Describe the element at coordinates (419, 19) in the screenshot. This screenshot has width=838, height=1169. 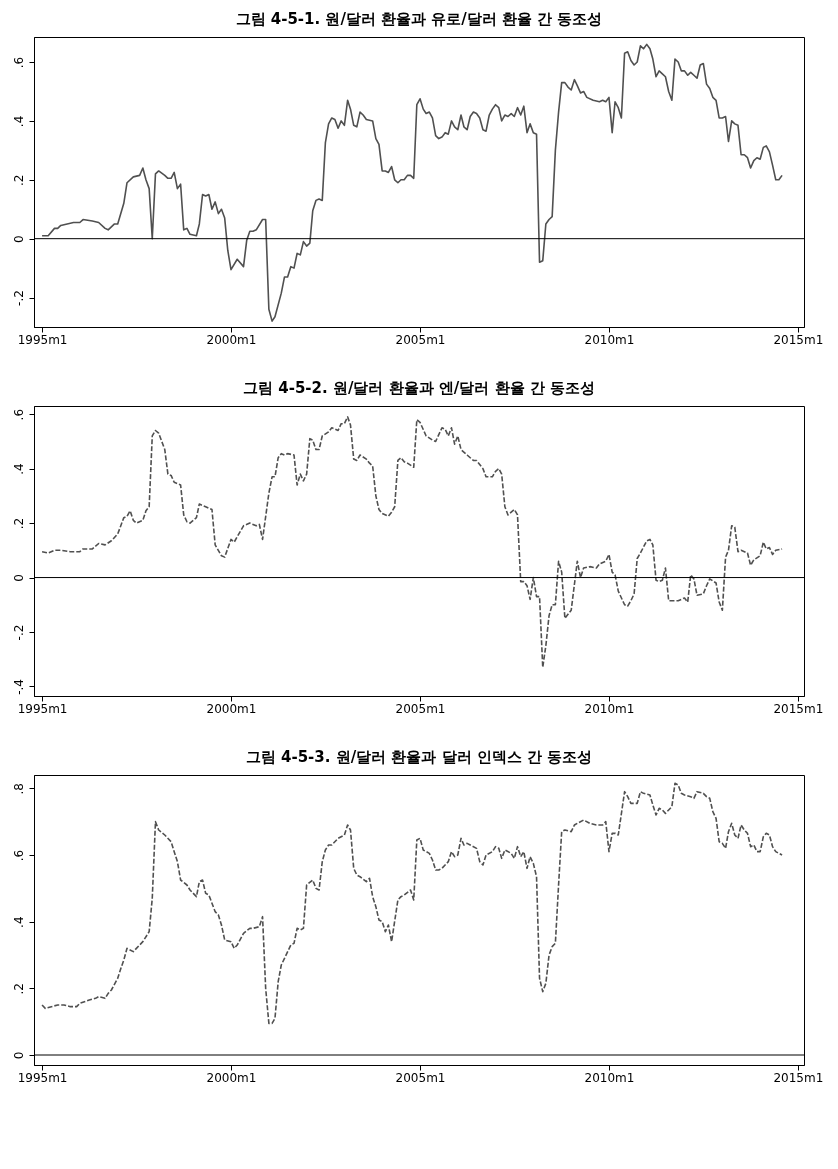
I see `chart-title: 그림 4-5-1. 원/달러 환율과 유로/달러 환율 간 동조성` at that location.